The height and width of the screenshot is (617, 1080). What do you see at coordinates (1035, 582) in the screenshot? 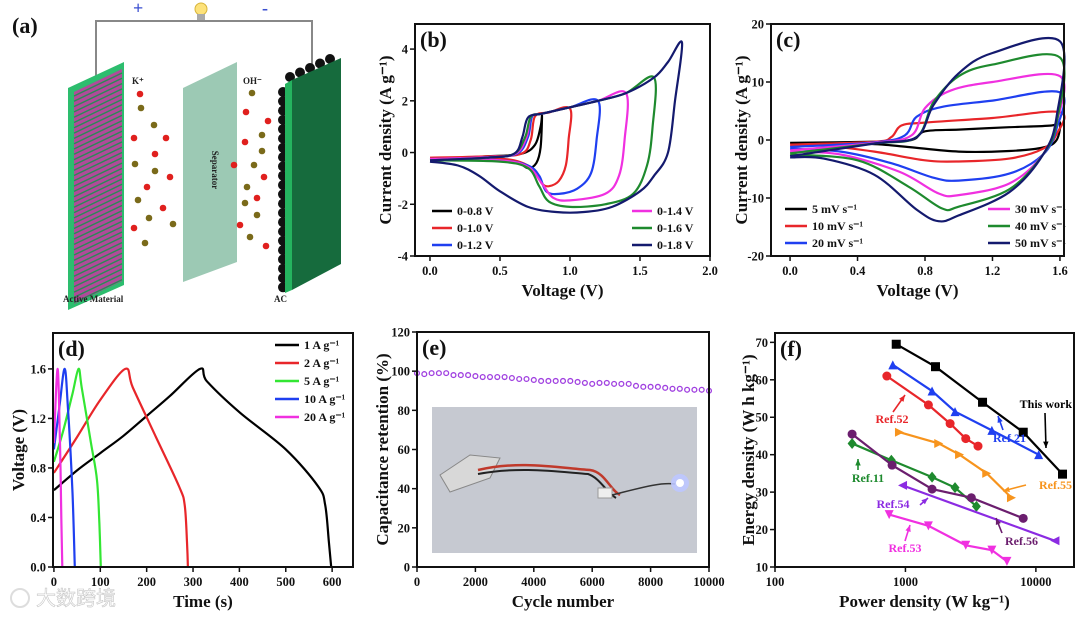
I see `x-tick-label: 10000` at bounding box center [1035, 582].